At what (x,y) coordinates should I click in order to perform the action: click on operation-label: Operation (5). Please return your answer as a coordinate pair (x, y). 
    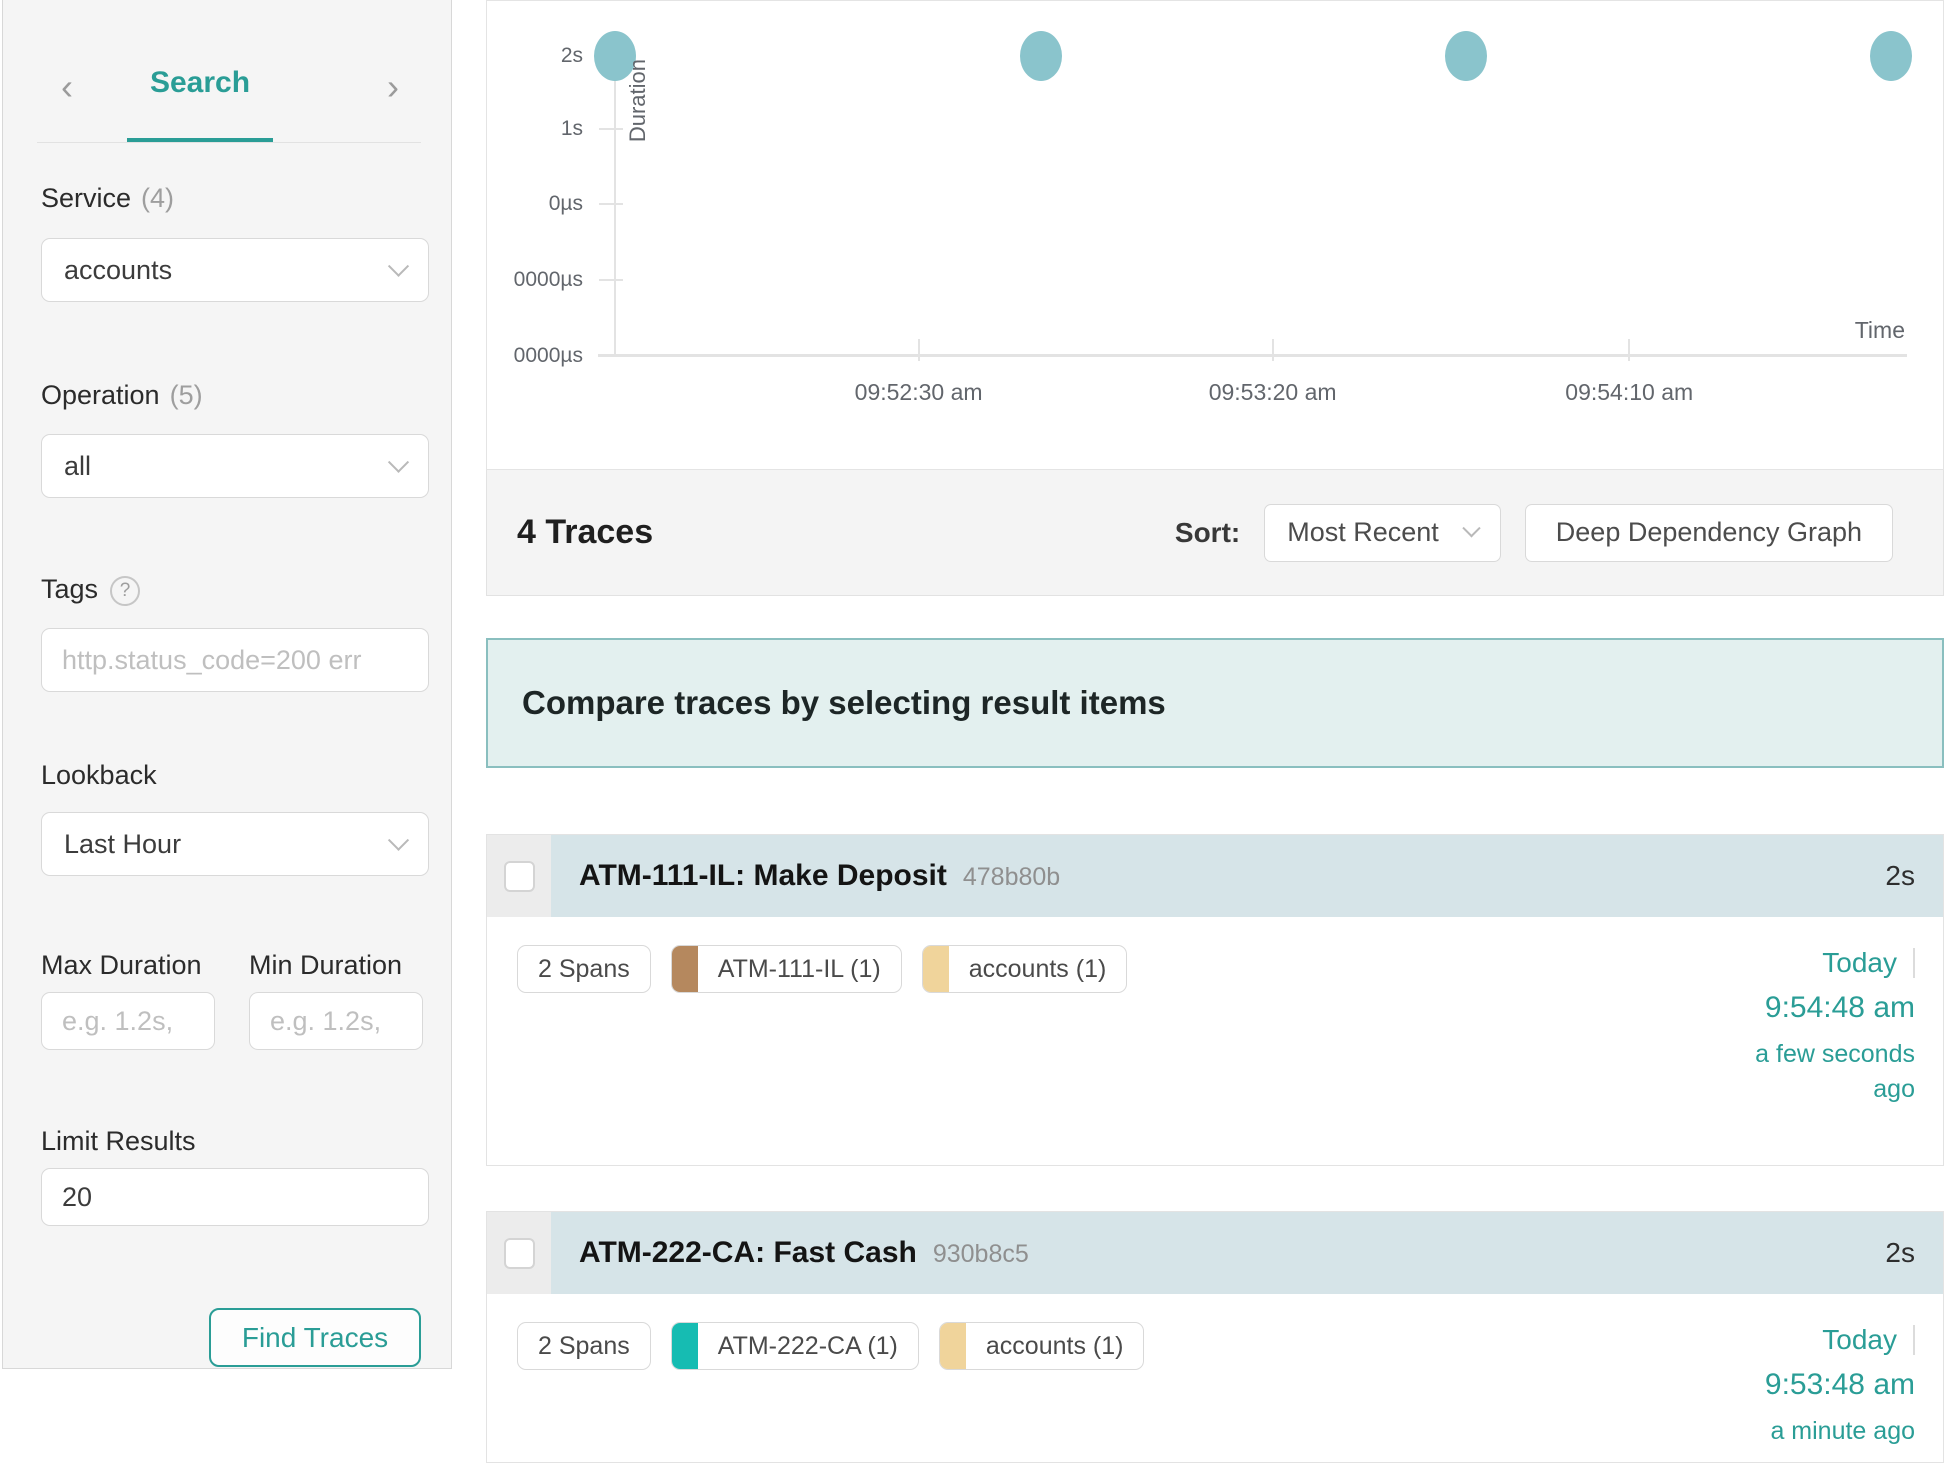
    Looking at the image, I should click on (122, 395).